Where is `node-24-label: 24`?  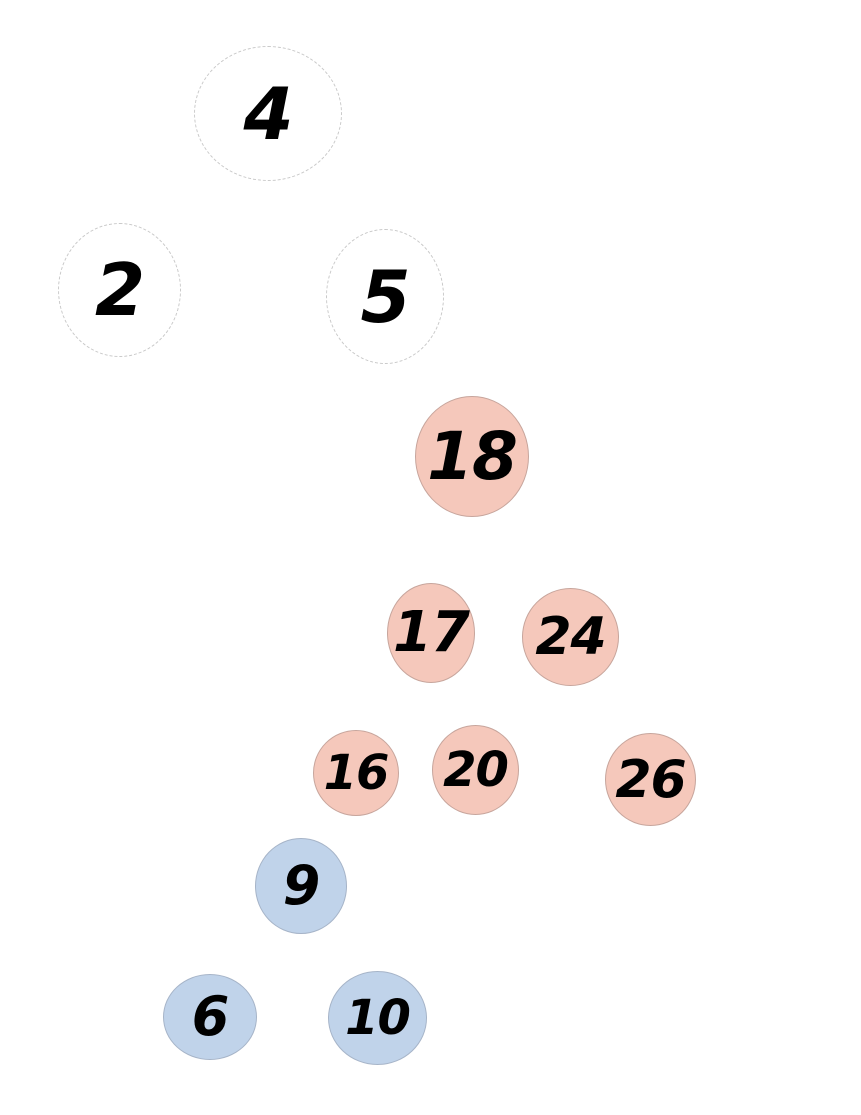 node-24-label: 24 is located at coordinates (570, 637).